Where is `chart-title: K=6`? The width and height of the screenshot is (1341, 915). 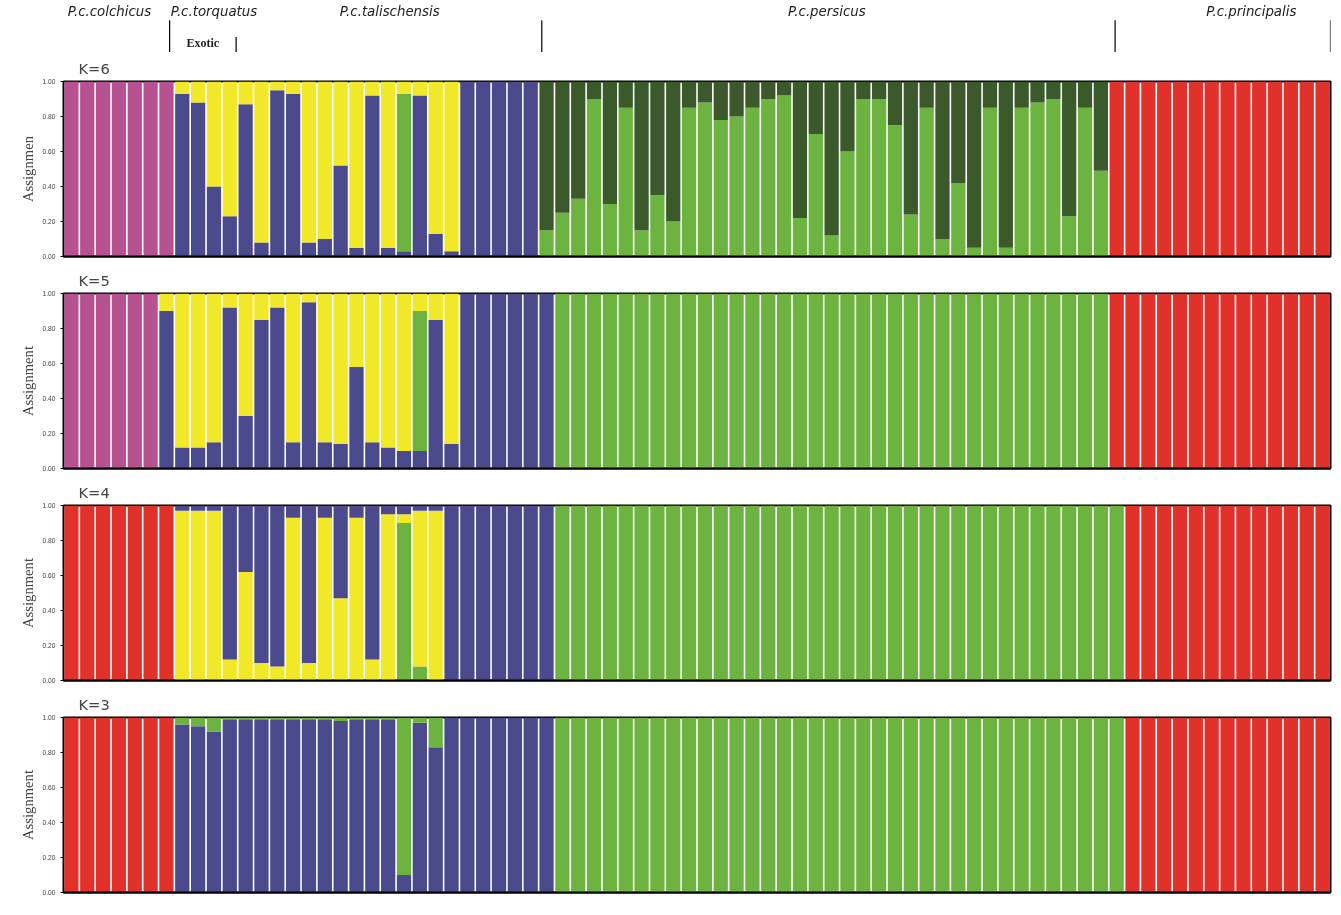
chart-title: K=6 is located at coordinates (94, 68).